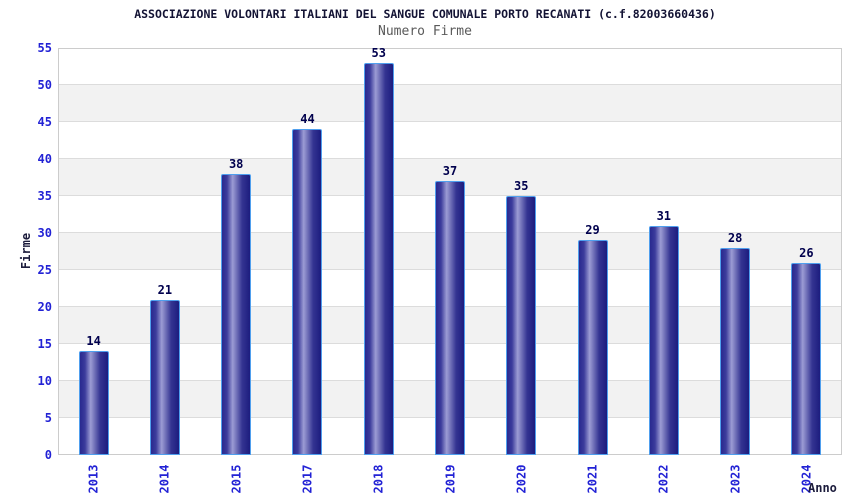  What do you see at coordinates (44, 48) in the screenshot?
I see `y-tick-label: 55` at bounding box center [44, 48].